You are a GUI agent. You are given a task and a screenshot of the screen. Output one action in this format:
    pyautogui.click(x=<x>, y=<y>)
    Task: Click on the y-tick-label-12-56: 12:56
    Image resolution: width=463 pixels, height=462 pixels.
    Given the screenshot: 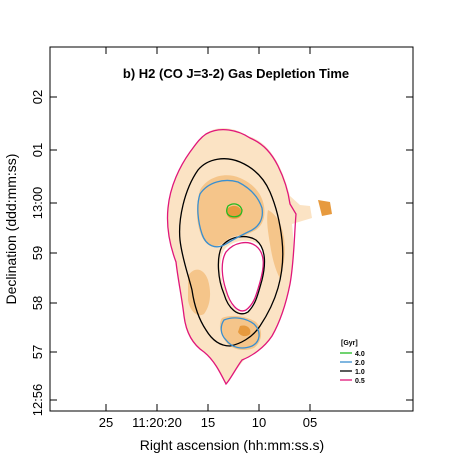 What is the action you would take?
    pyautogui.click(x=37, y=400)
    